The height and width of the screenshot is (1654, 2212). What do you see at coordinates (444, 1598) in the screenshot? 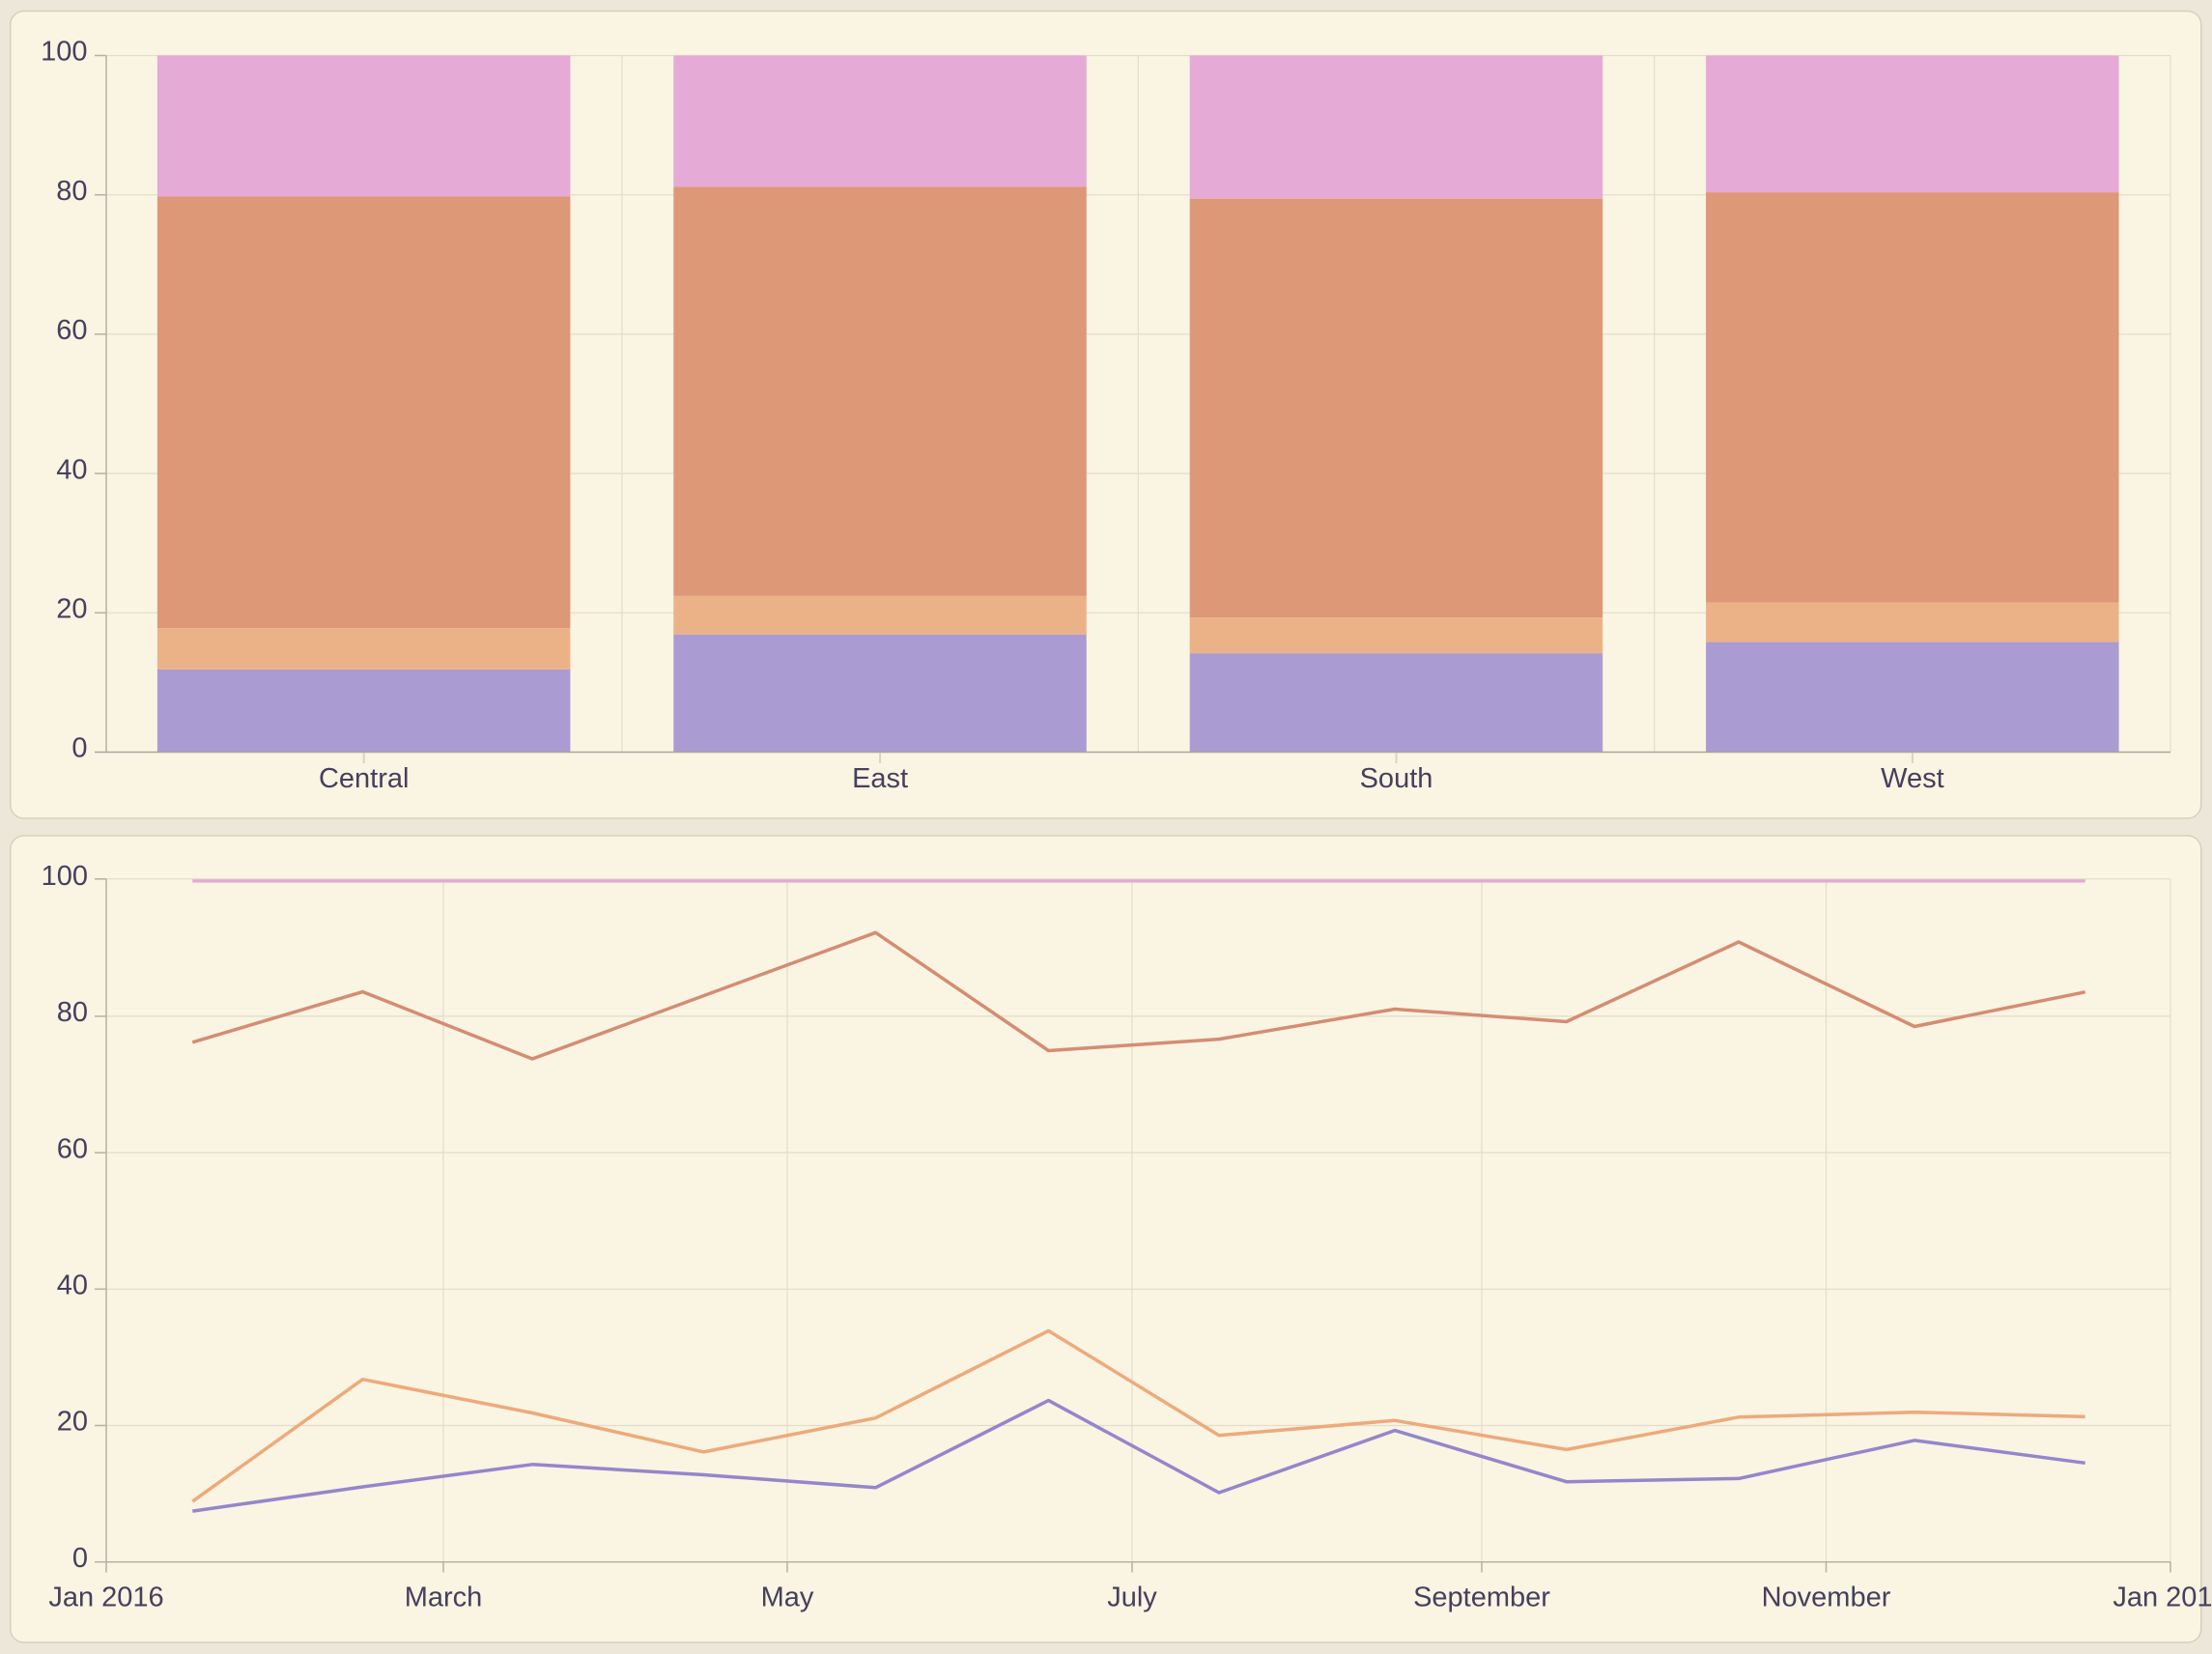
I see `svg-text: March` at bounding box center [444, 1598].